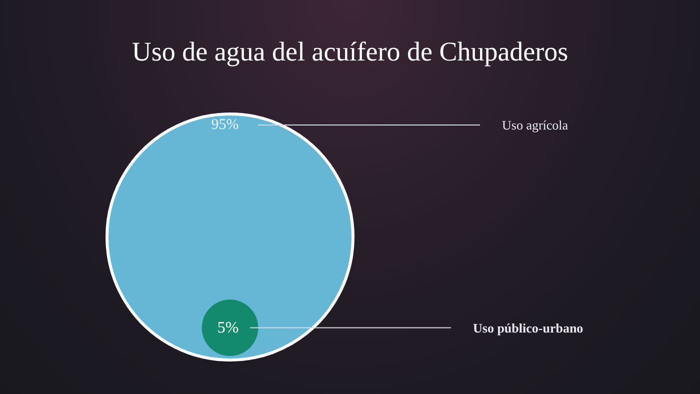 This screenshot has width=700, height=394. What do you see at coordinates (528, 328) in the screenshot?
I see `category-label: Uso público-urbano` at bounding box center [528, 328].